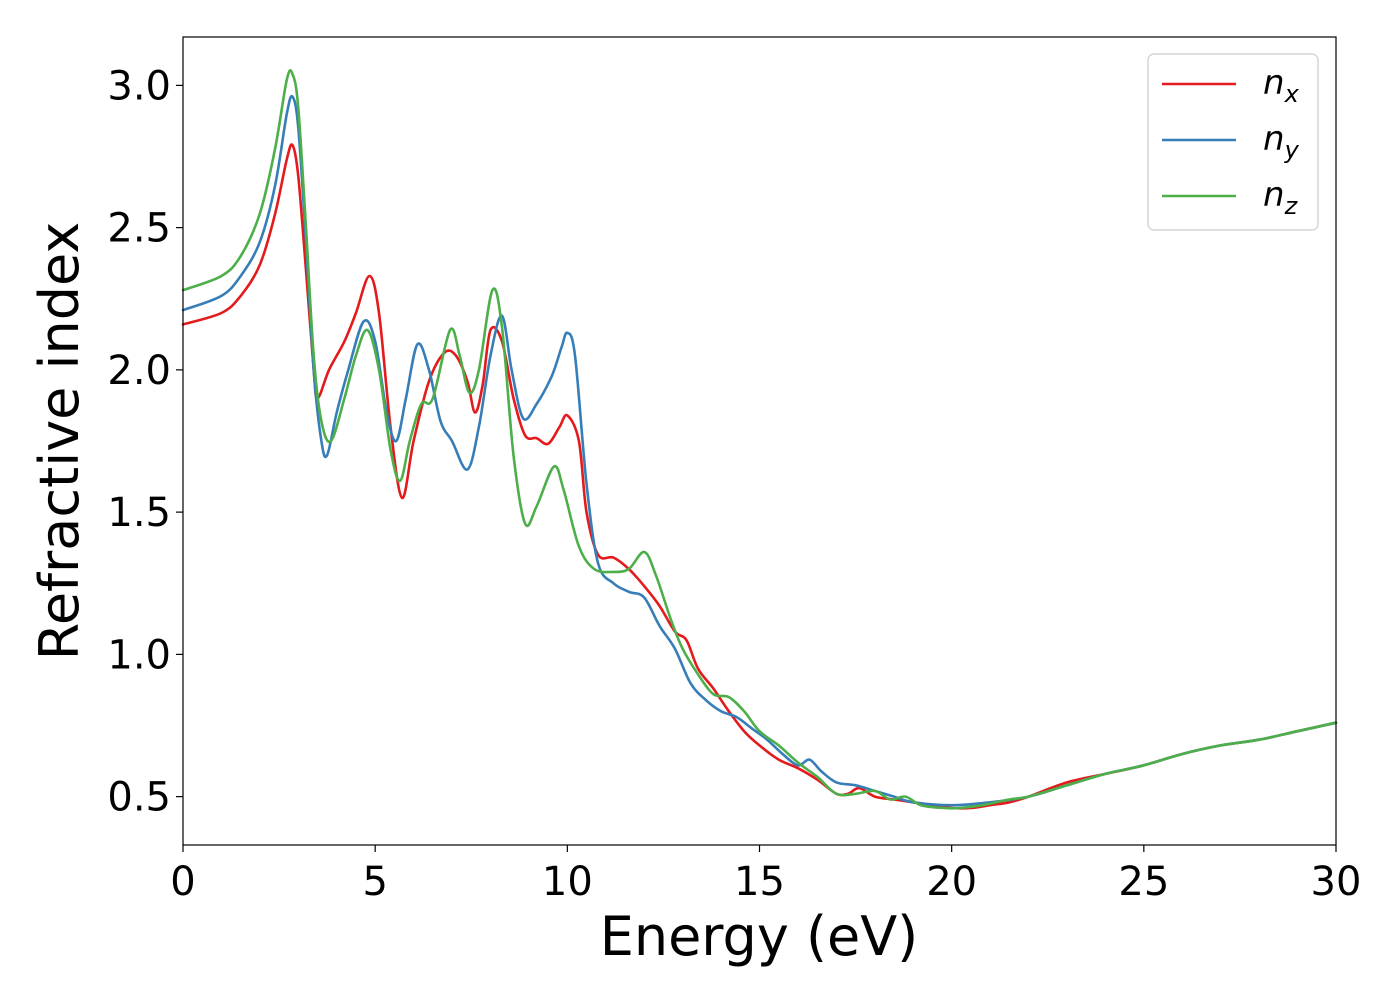 This screenshot has width=1400, height=1000. What do you see at coordinates (374, 882) in the screenshot?
I see `x-tick-label: 5` at bounding box center [374, 882].